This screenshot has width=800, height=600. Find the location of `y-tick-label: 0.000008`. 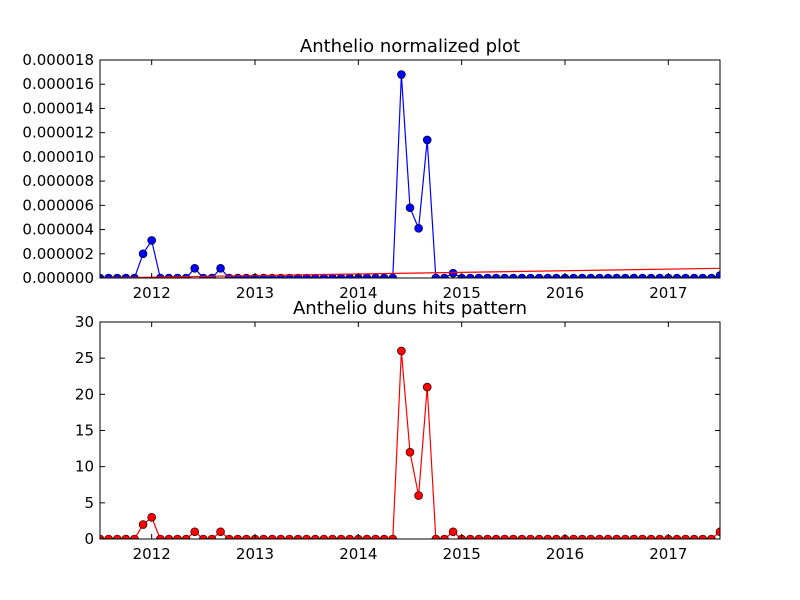

y-tick-label: 0.000008 is located at coordinates (58, 181).